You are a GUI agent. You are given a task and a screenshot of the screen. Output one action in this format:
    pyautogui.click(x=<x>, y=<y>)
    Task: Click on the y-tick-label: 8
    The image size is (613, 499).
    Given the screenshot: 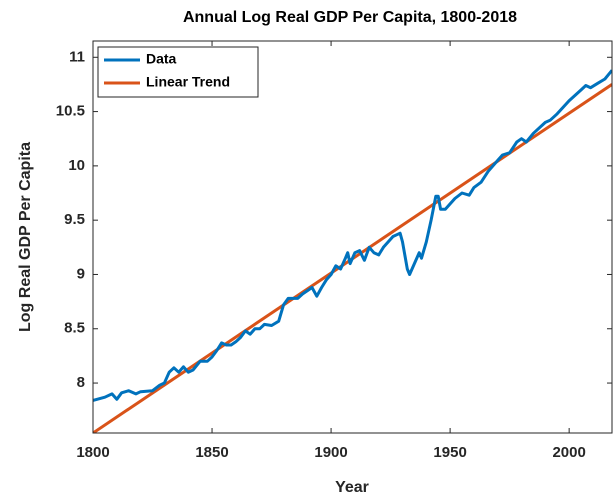 What is the action you would take?
    pyautogui.click(x=81, y=382)
    